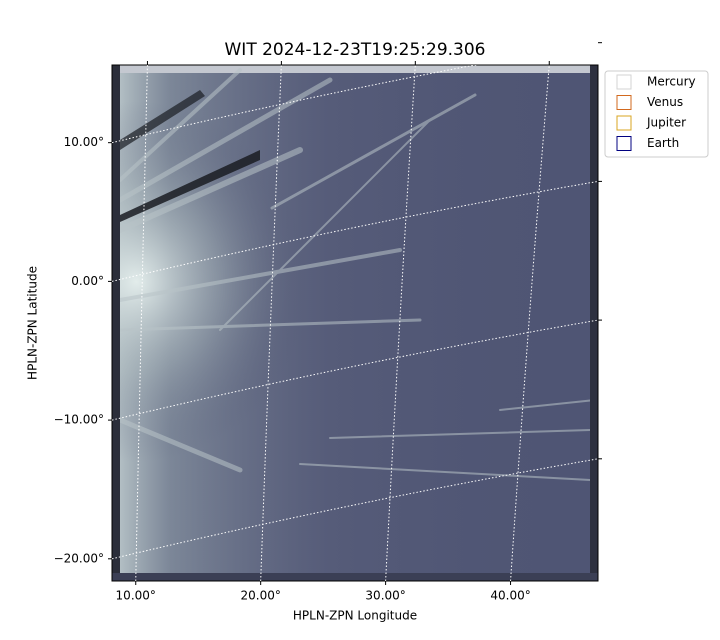 This screenshot has width=720, height=640. What do you see at coordinates (79, 558) in the screenshot?
I see `y-tick-label: −20.00°` at bounding box center [79, 558].